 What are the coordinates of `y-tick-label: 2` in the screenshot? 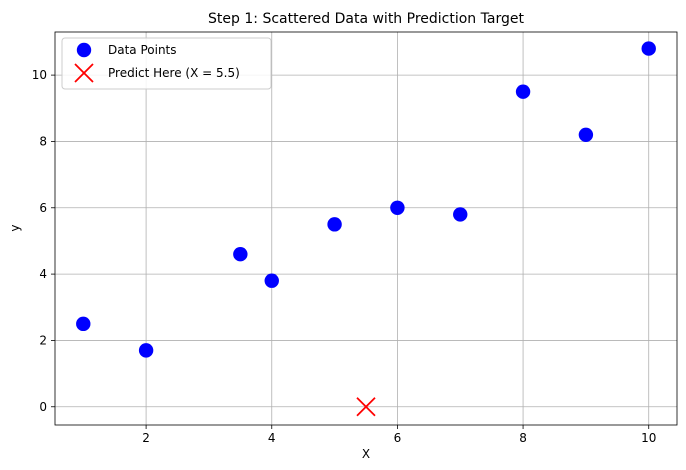 It's located at (43, 340).